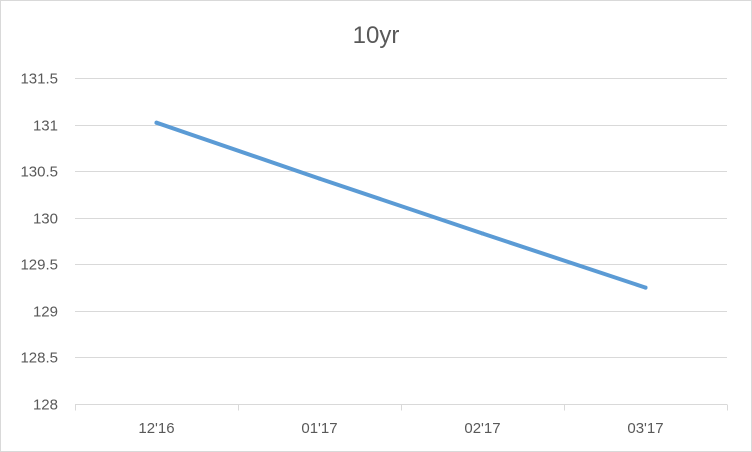 The width and height of the screenshot is (752, 452). I want to click on x-tick-label: 01'17, so click(319, 428).